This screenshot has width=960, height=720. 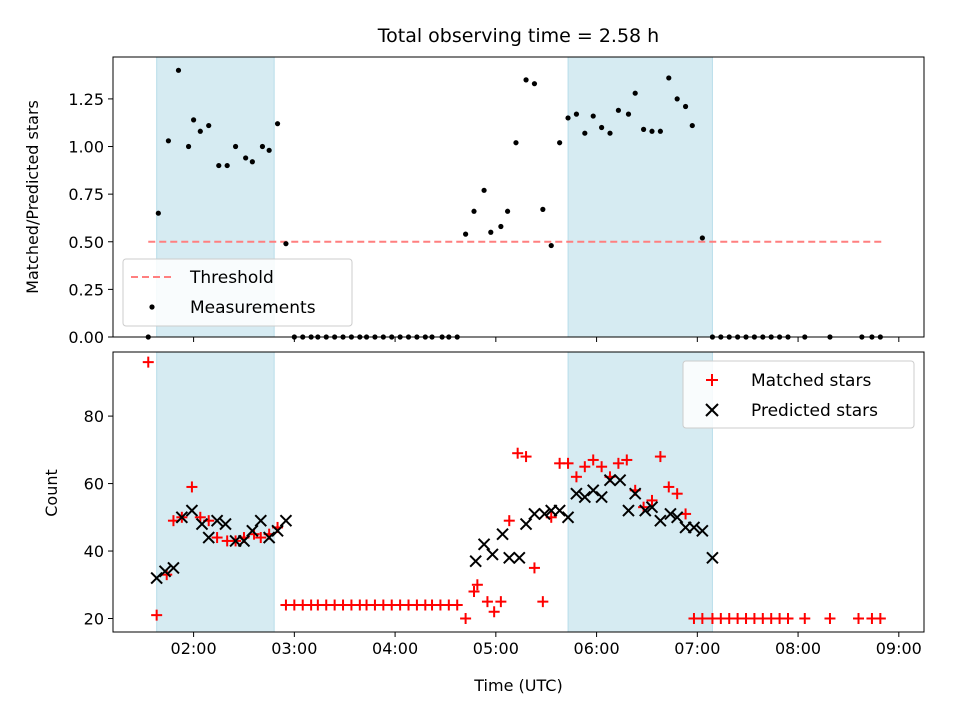 I want to click on count-x-ticks: 02:00 03:00 04:00 05:00 06:00 07:00 08:00 09:00, so click(x=546, y=645).